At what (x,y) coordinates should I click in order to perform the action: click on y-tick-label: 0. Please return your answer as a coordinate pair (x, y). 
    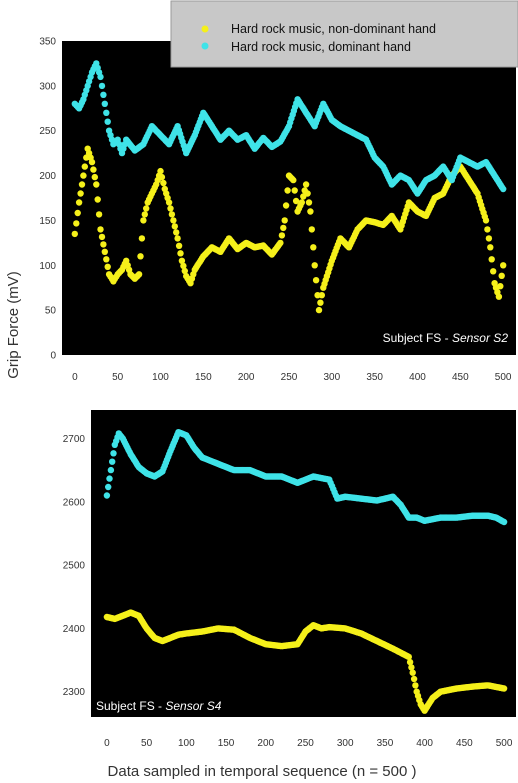
    Looking at the image, I should click on (53, 356).